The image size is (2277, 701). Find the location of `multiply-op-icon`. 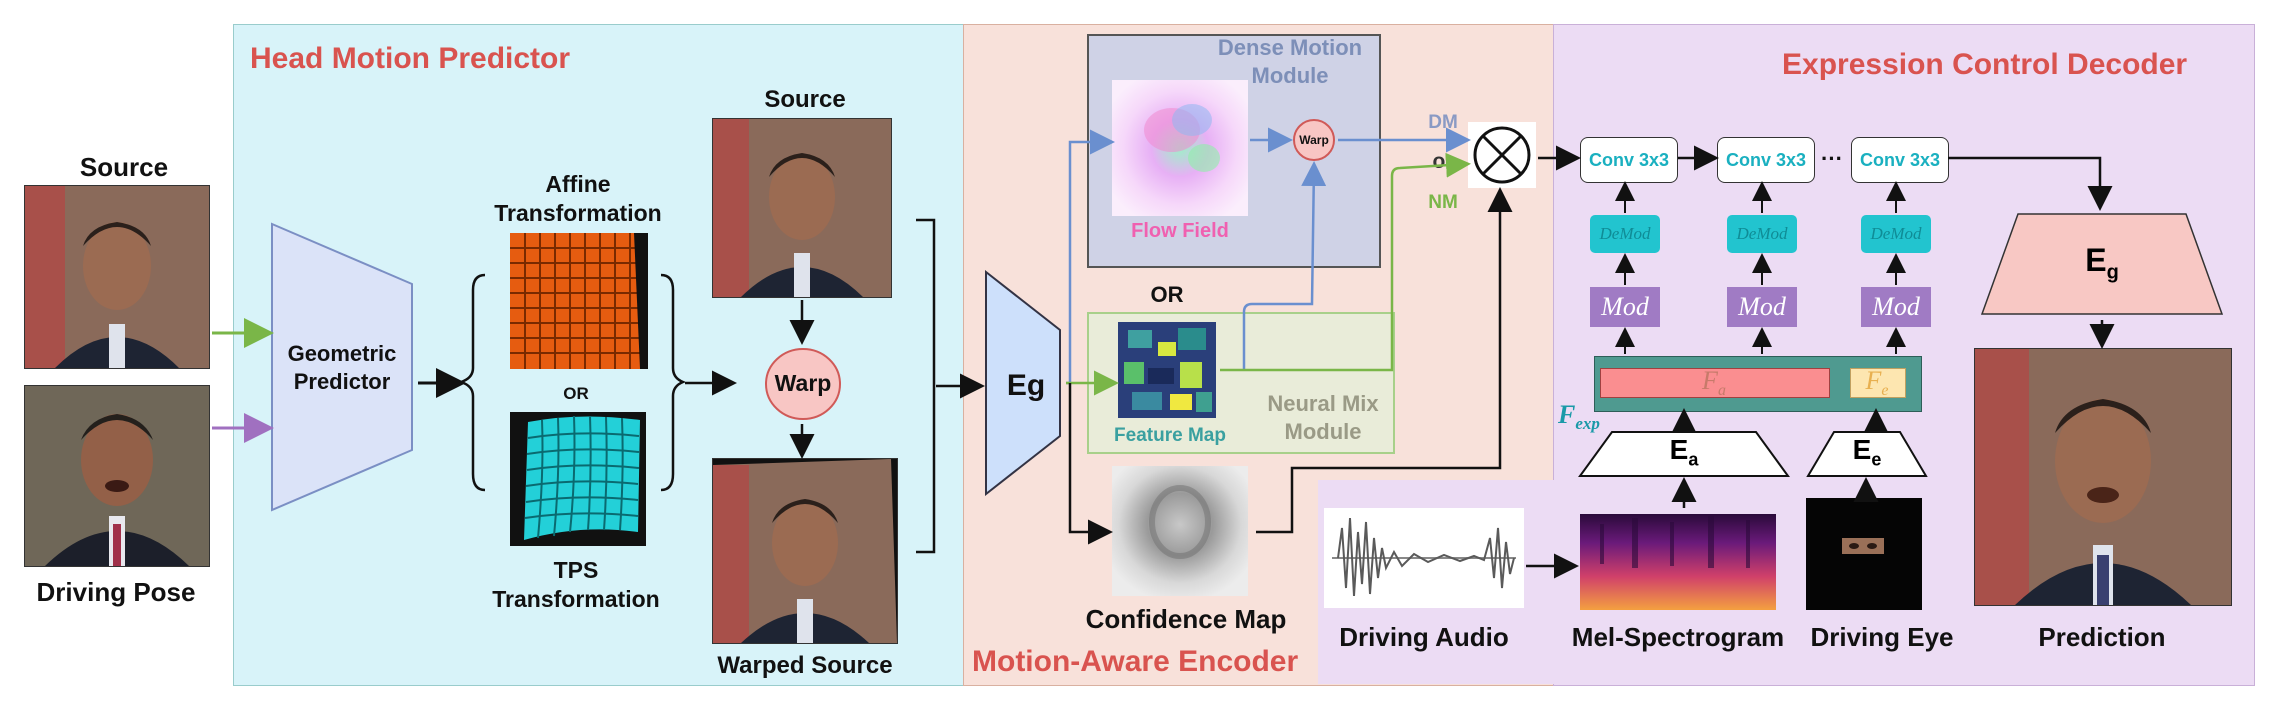

multiply-op-icon is located at coordinates (1502, 155).